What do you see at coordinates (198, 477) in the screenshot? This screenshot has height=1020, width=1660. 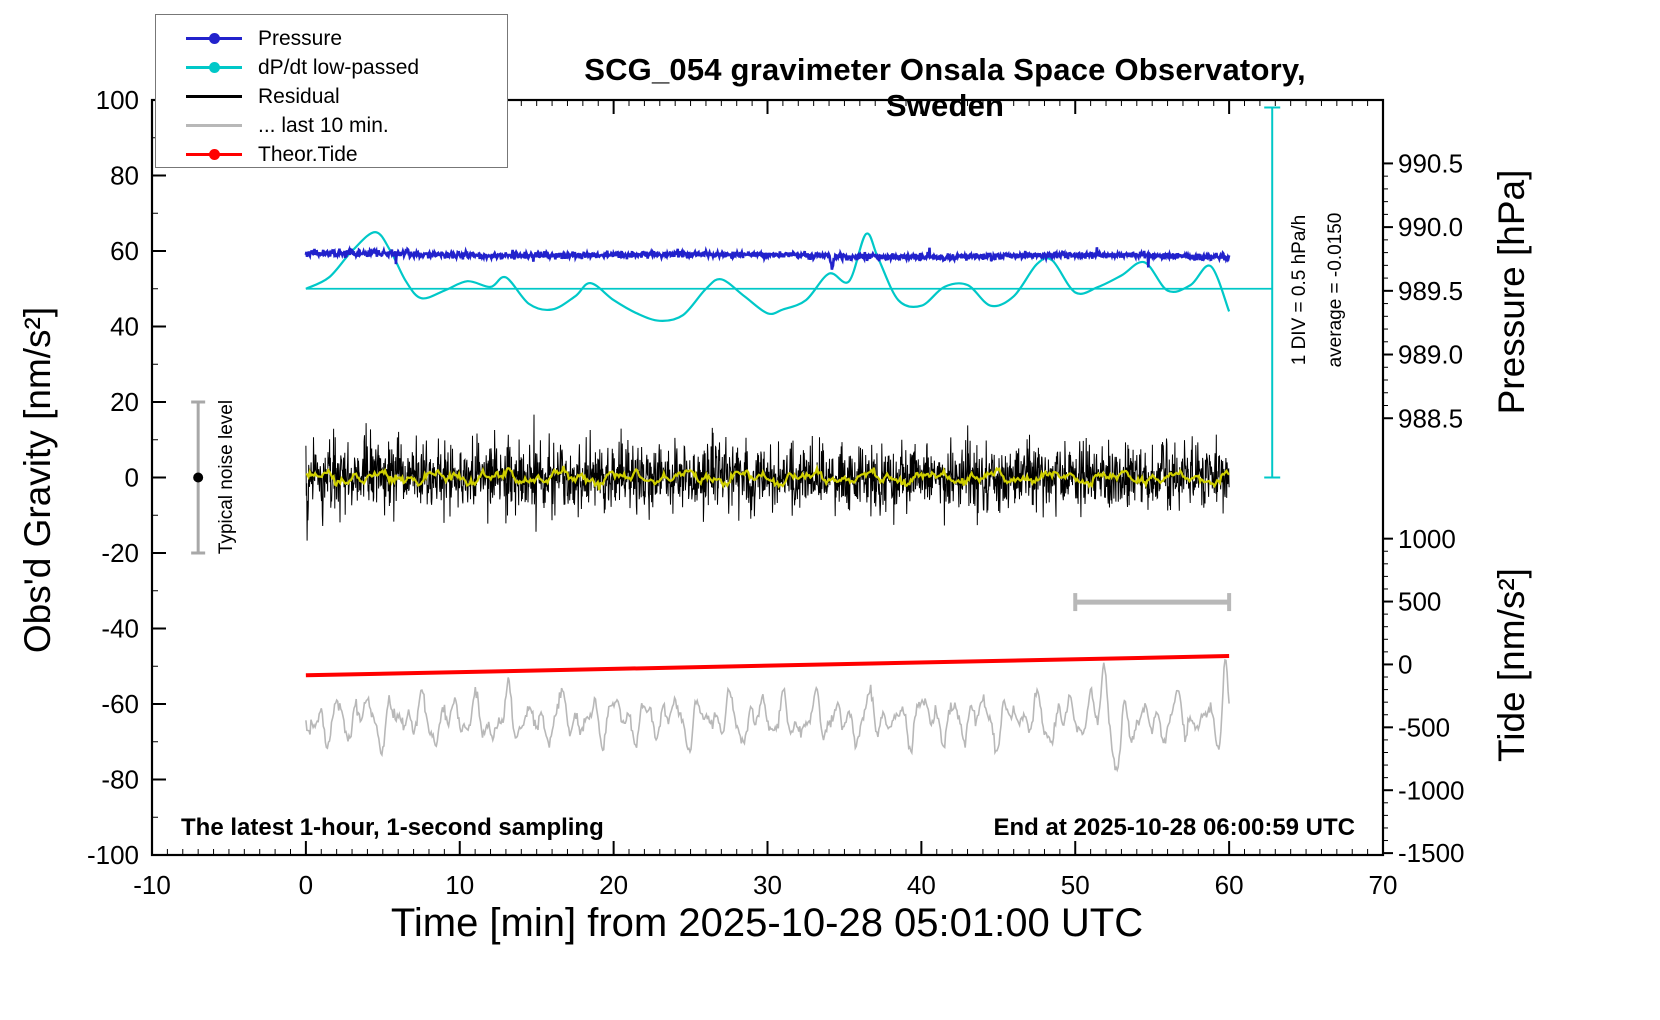 I see `noise-level-dot` at bounding box center [198, 477].